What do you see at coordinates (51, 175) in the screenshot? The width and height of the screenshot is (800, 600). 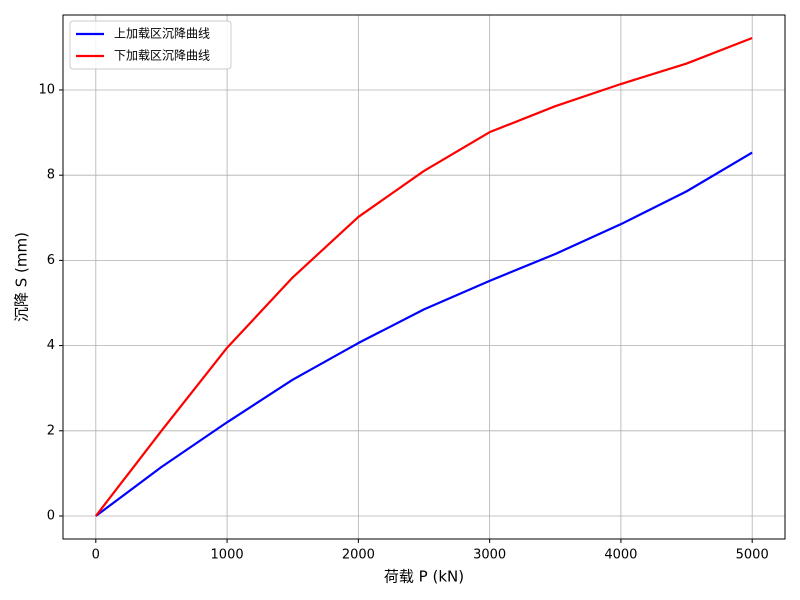 I see `y-tick-label: 8` at bounding box center [51, 175].